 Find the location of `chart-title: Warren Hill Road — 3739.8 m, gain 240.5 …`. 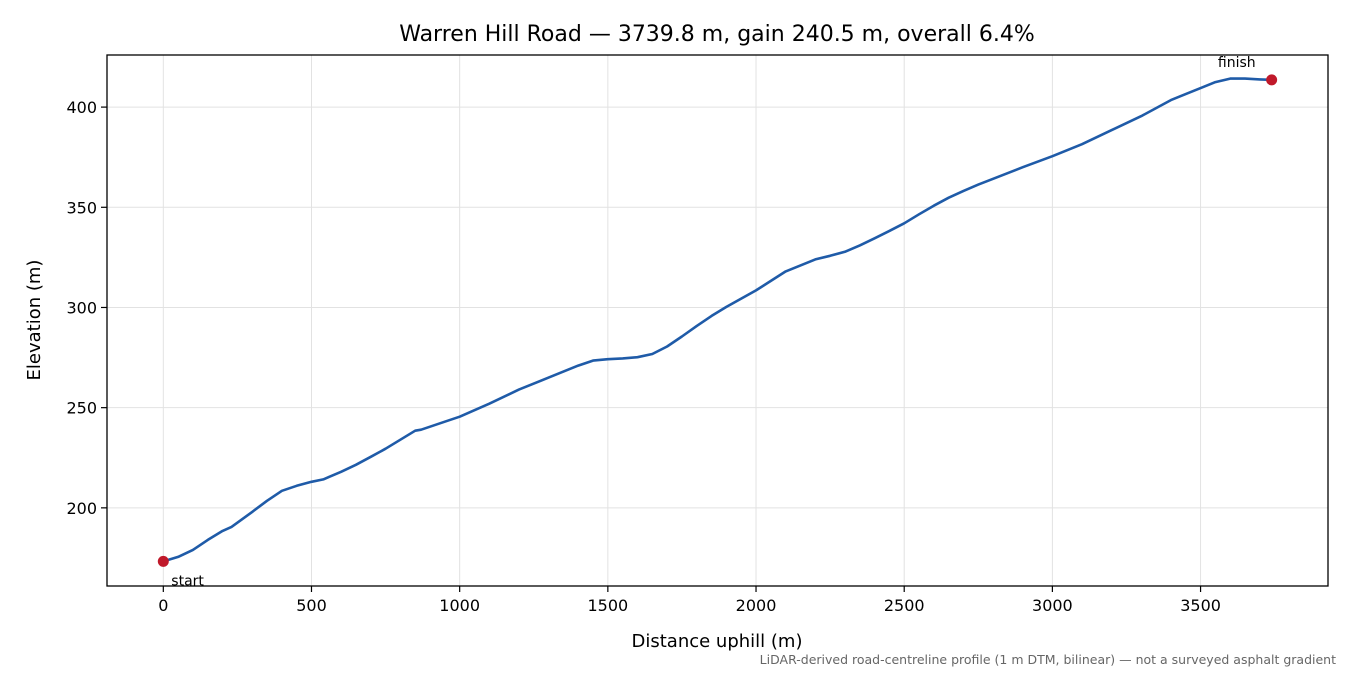

chart-title: Warren Hill Road — 3739.8 m, gain 240.5 … is located at coordinates (717, 34).